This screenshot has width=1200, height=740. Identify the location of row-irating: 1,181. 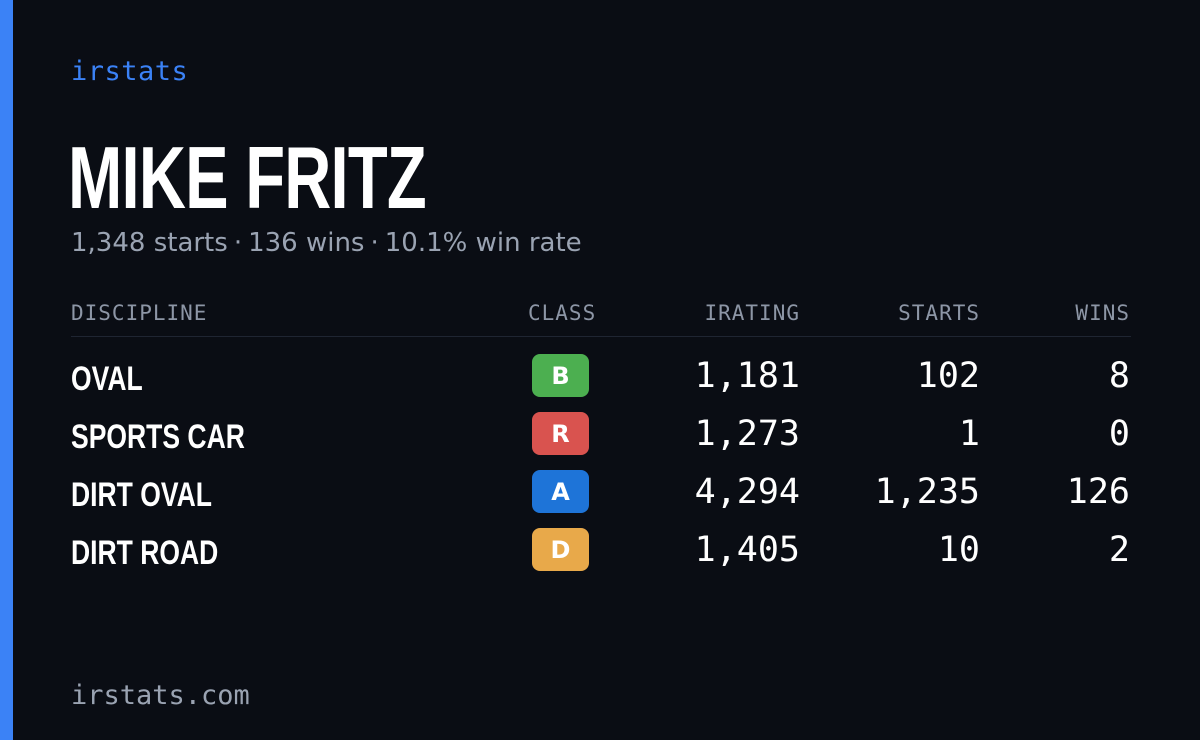
(747, 376).